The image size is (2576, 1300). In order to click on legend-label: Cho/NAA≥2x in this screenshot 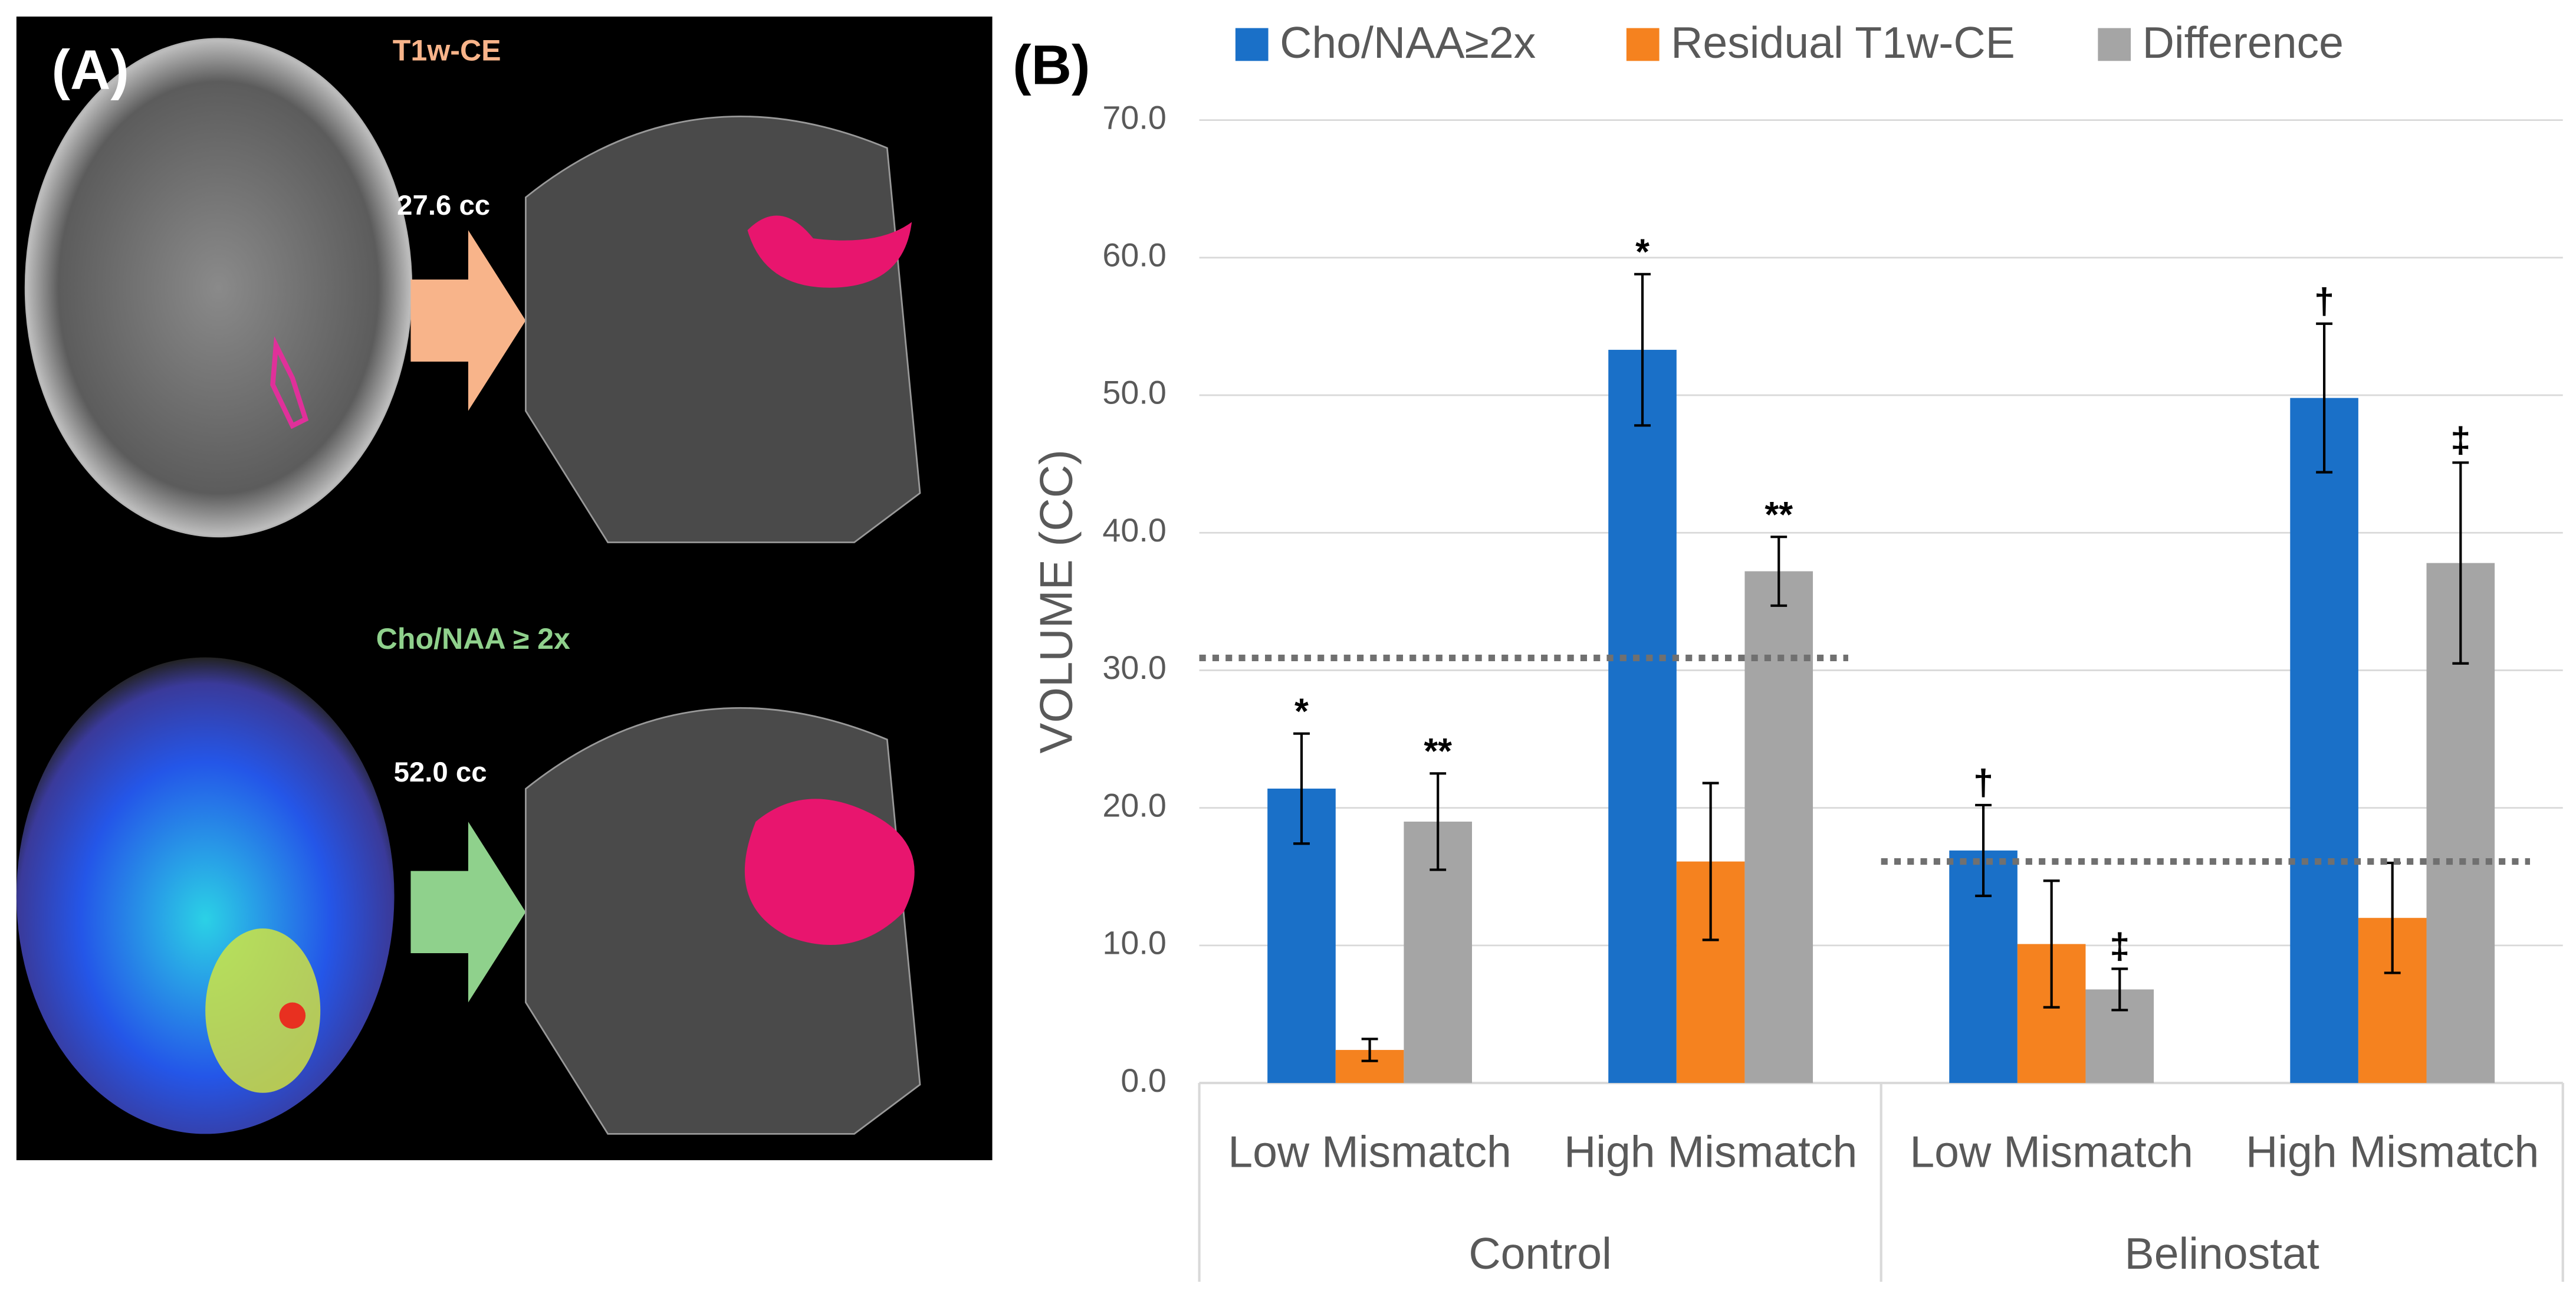, I will do `click(1408, 42)`.